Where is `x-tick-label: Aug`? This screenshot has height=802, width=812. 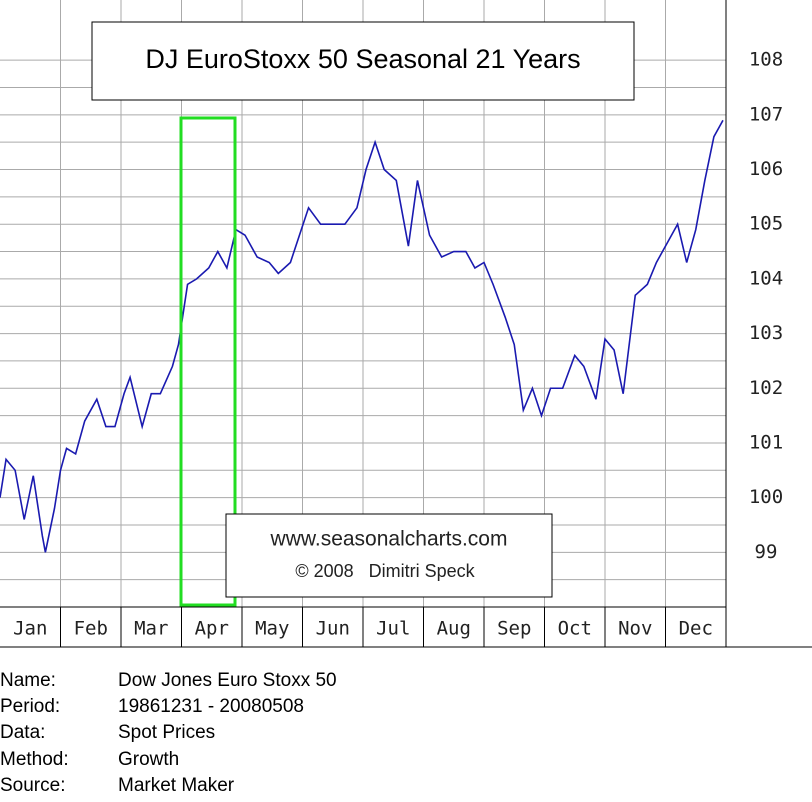 x-tick-label: Aug is located at coordinates (454, 629).